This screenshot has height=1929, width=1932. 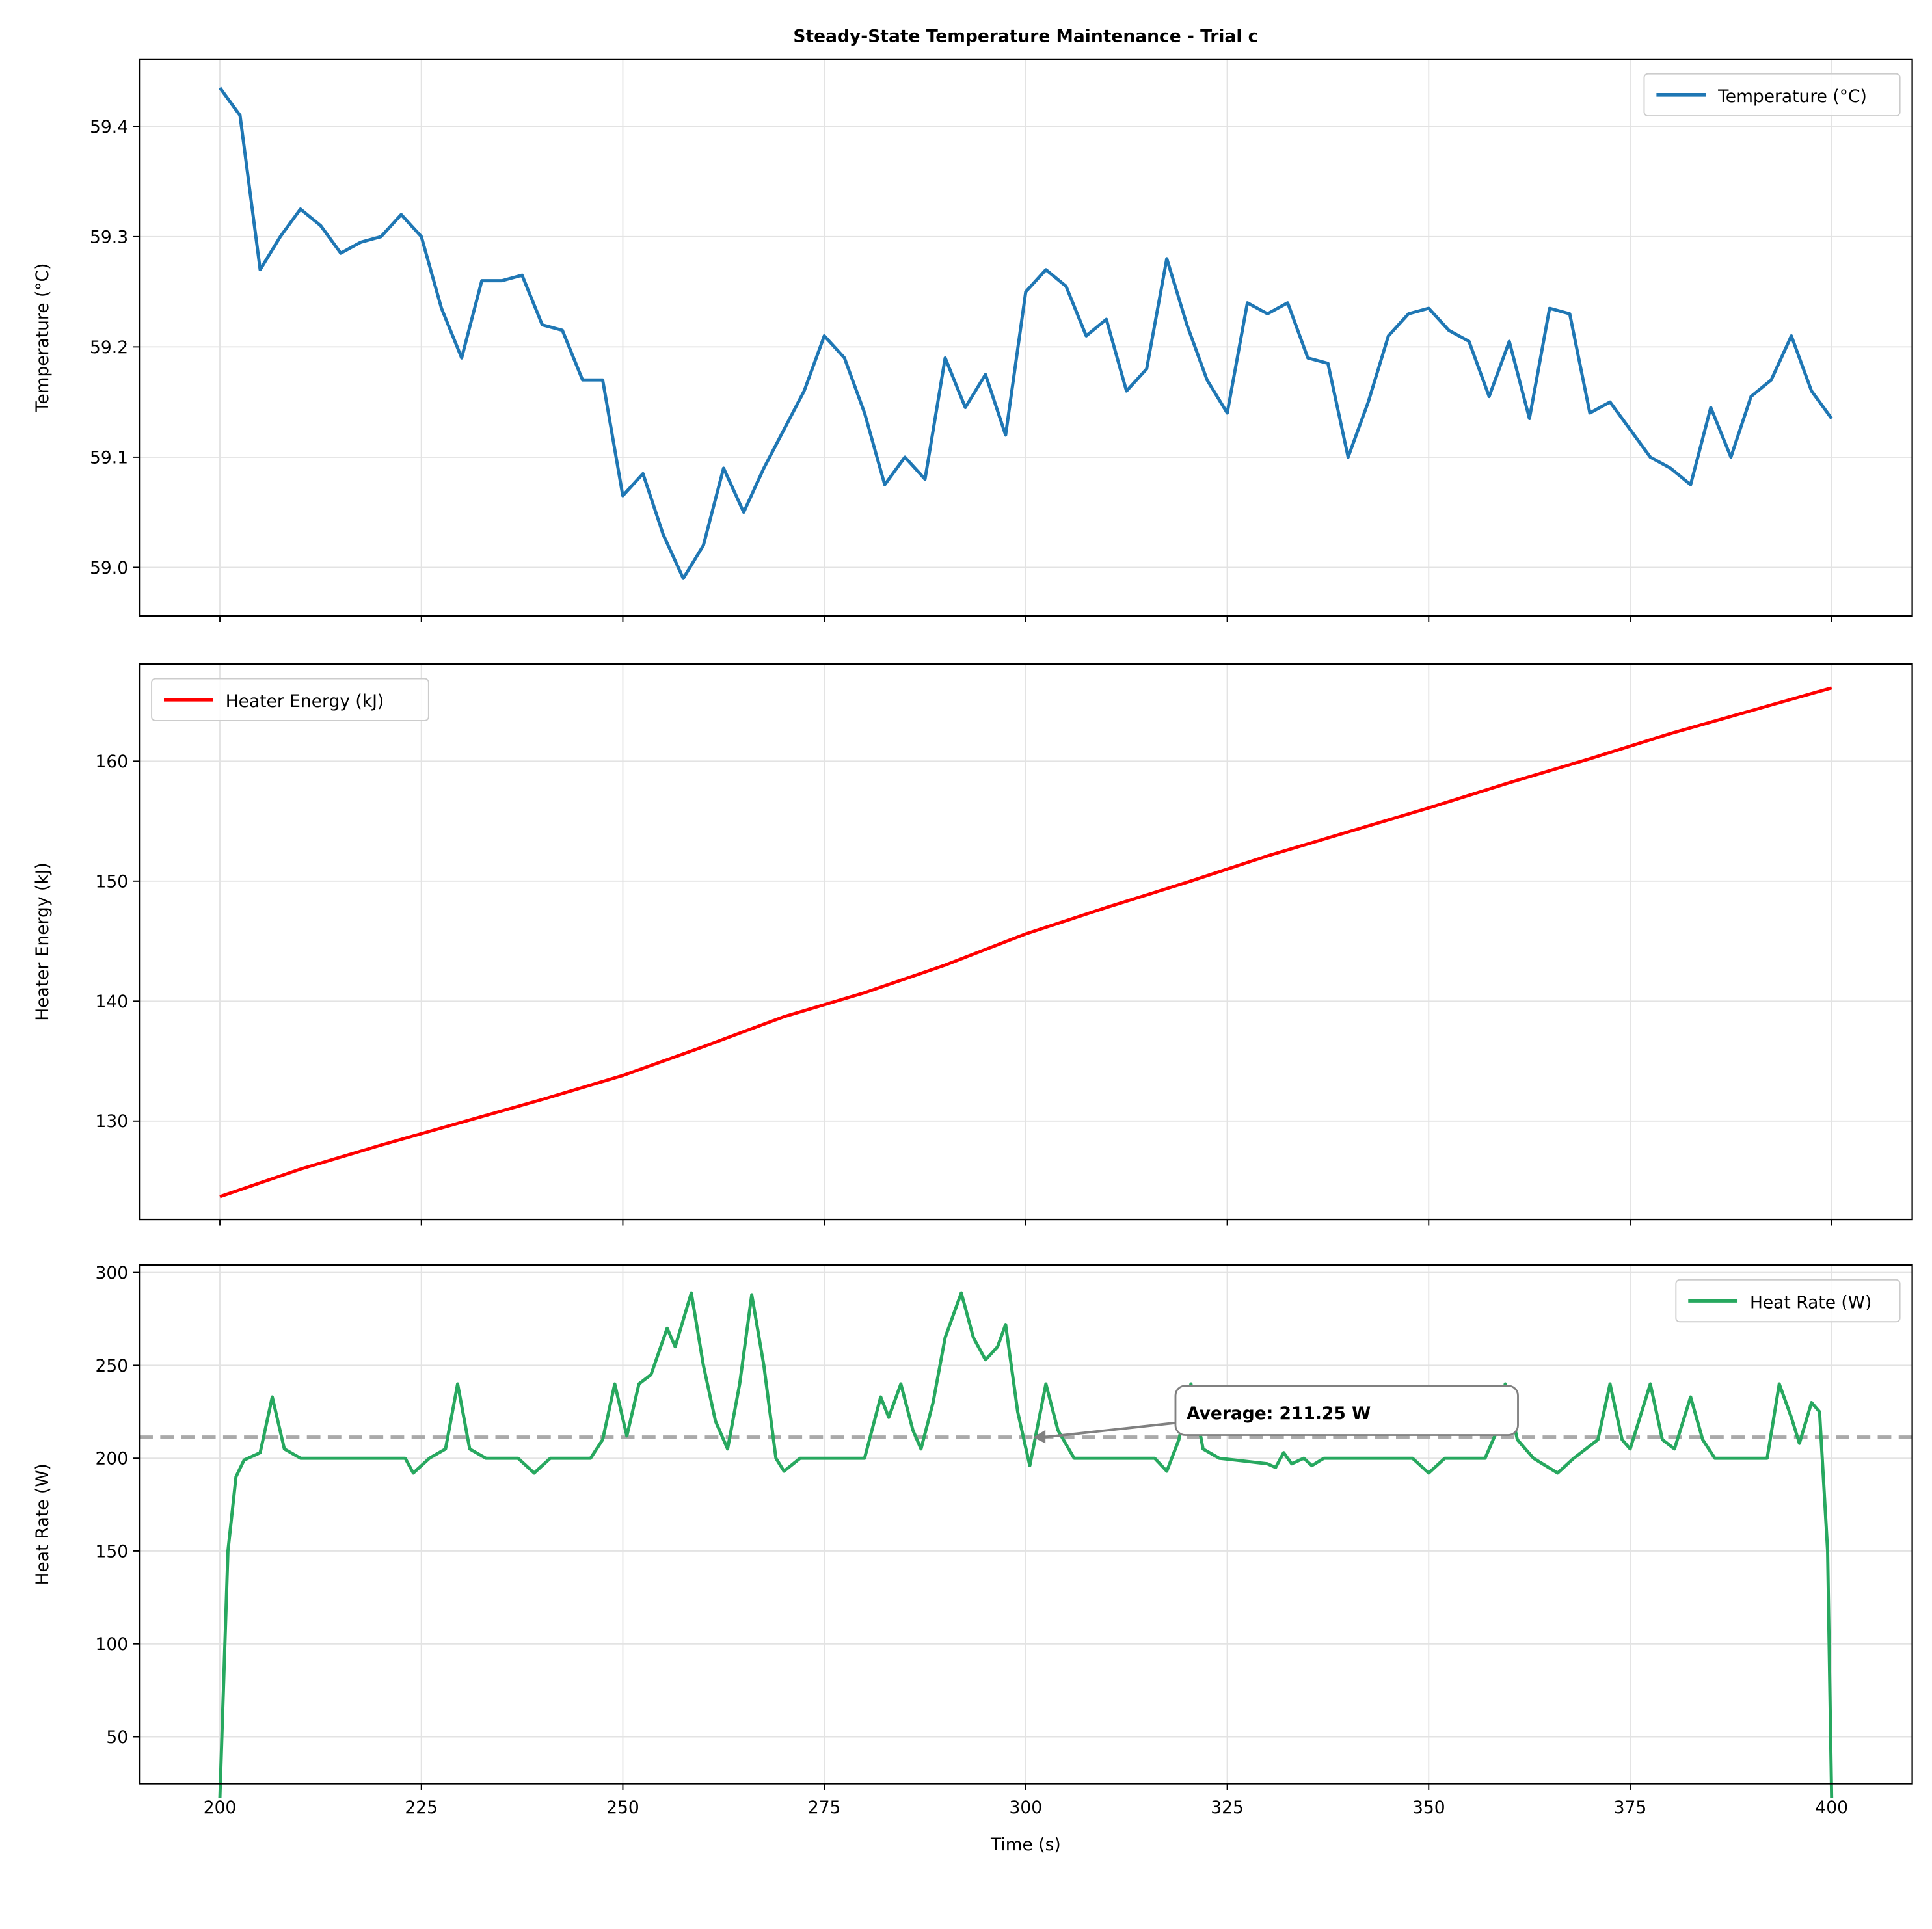 What do you see at coordinates (111, 1273) in the screenshot?
I see `y-tick-label: 300` at bounding box center [111, 1273].